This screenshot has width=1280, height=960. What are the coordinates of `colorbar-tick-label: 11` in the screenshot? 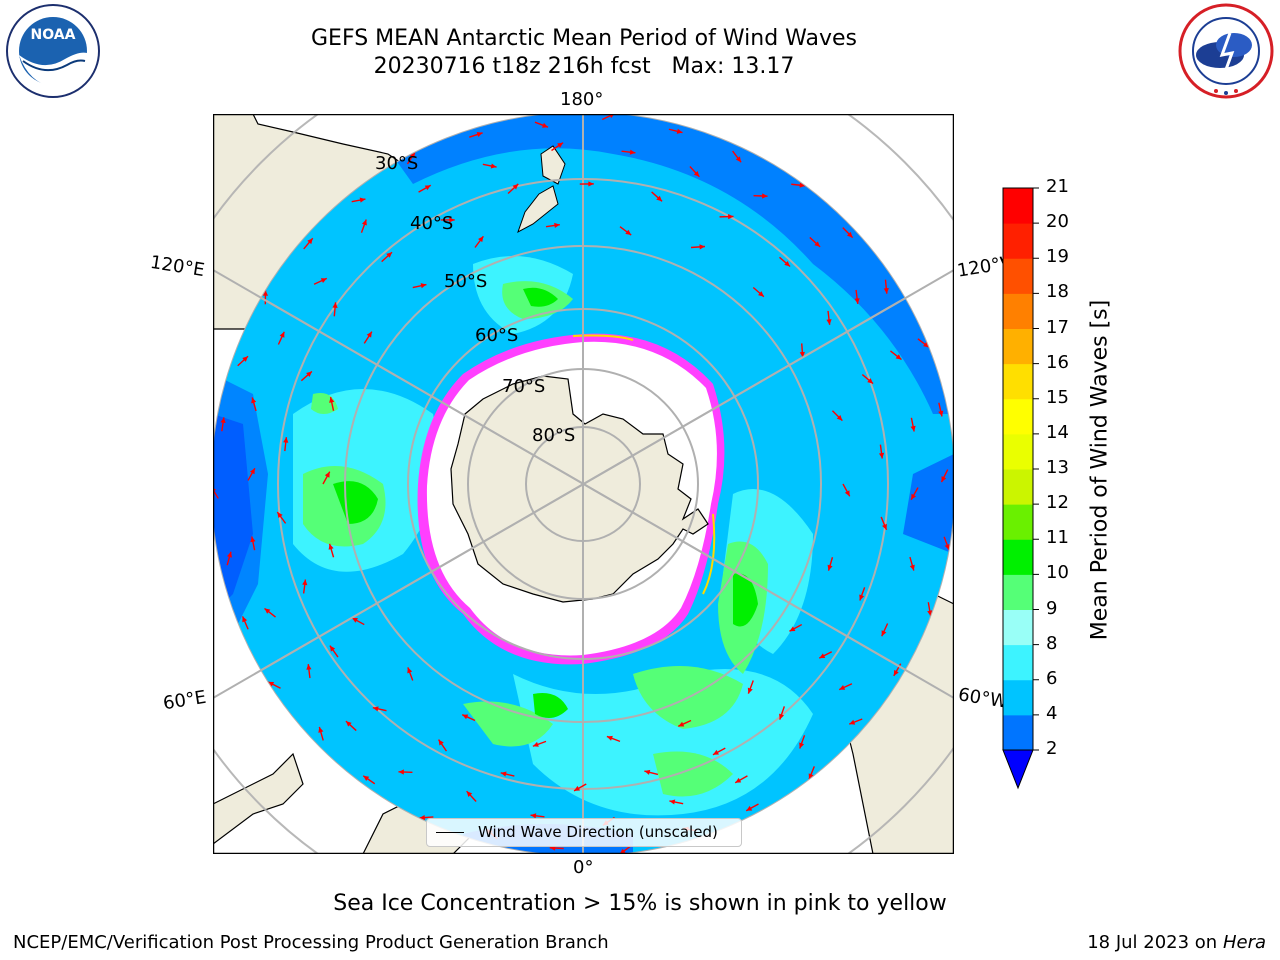 It's located at (1057, 538).